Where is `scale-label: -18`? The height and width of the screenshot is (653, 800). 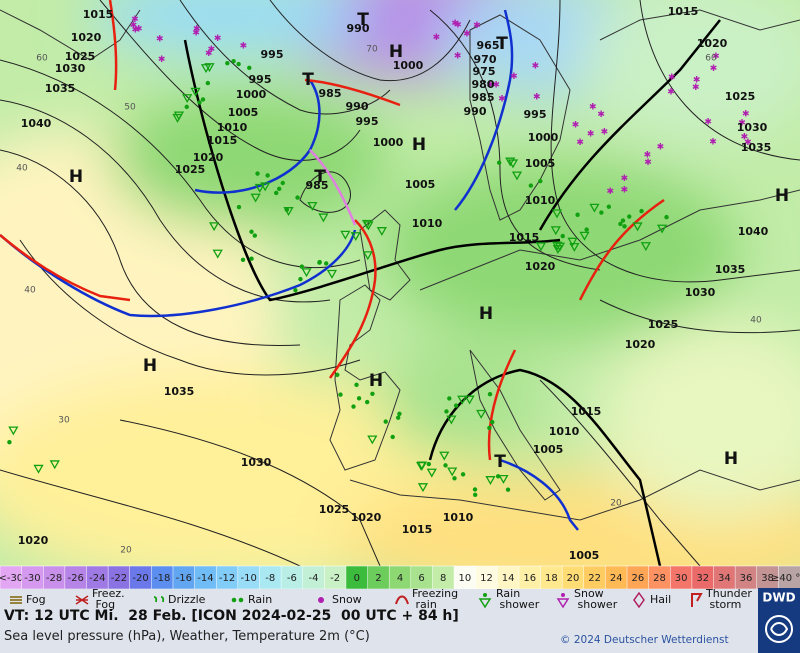 scale-label: -18 is located at coordinates (162, 578).